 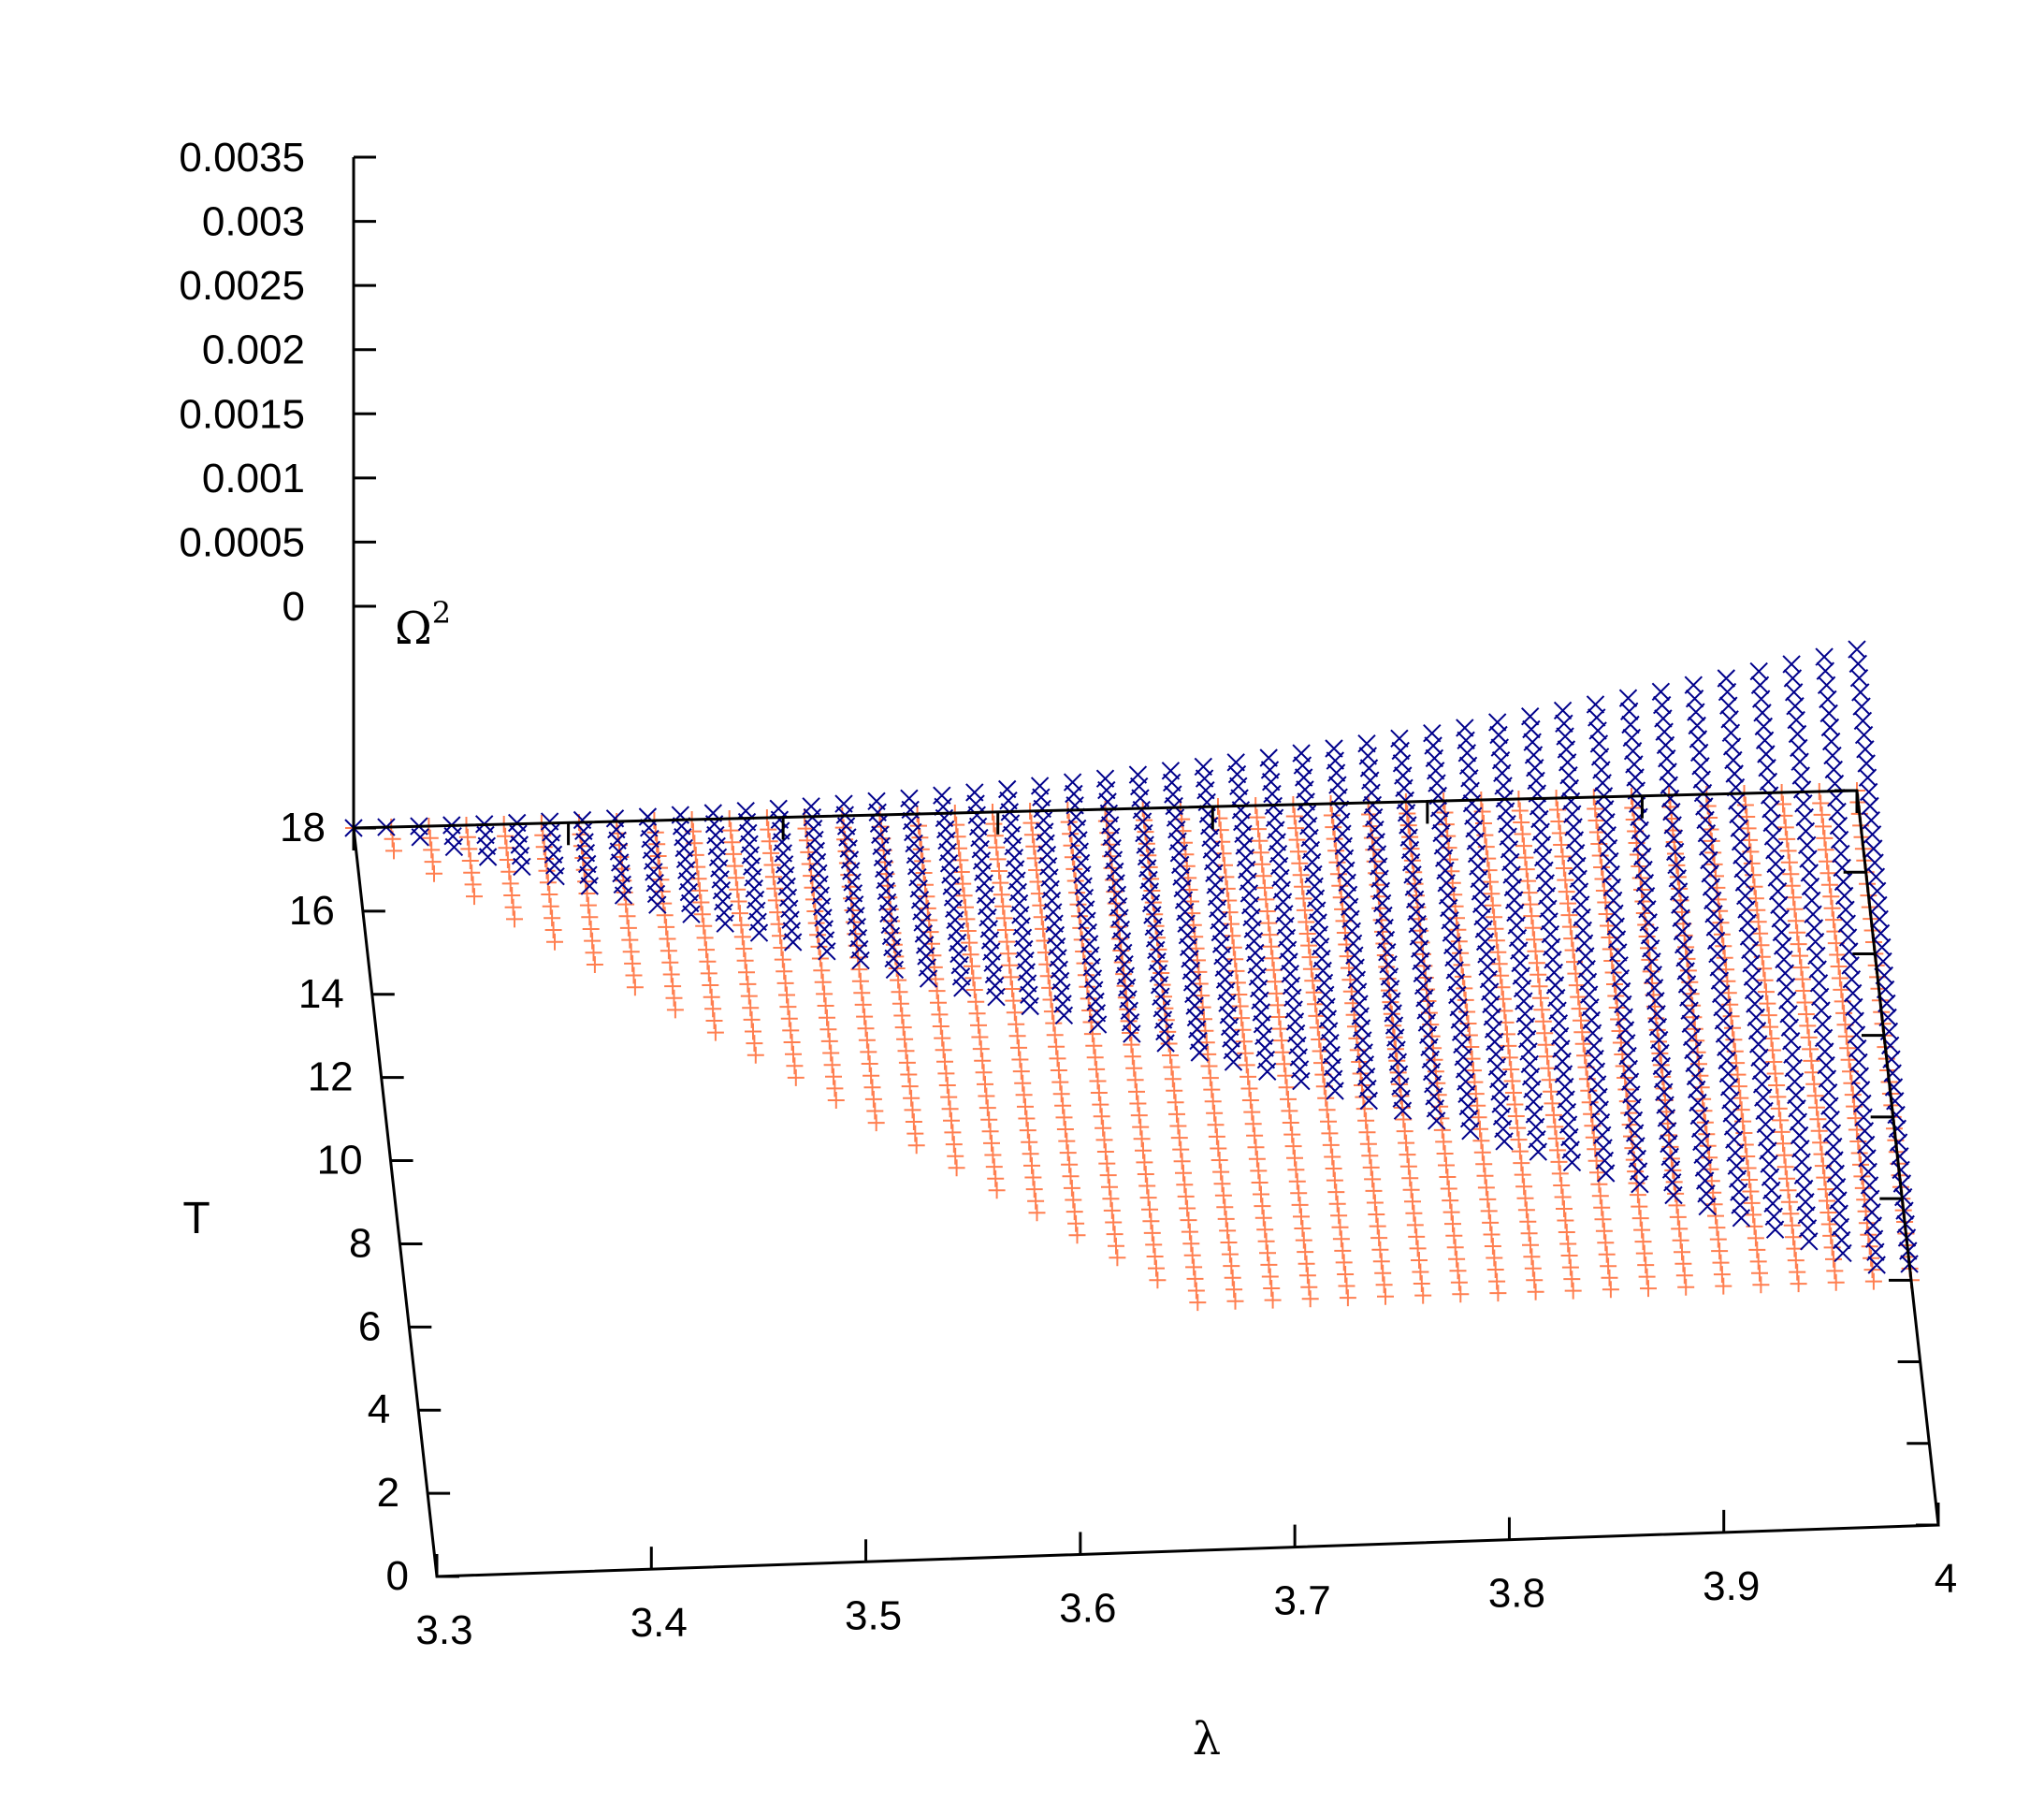 What do you see at coordinates (340, 1161) in the screenshot?
I see `y-tick-label: 10` at bounding box center [340, 1161].